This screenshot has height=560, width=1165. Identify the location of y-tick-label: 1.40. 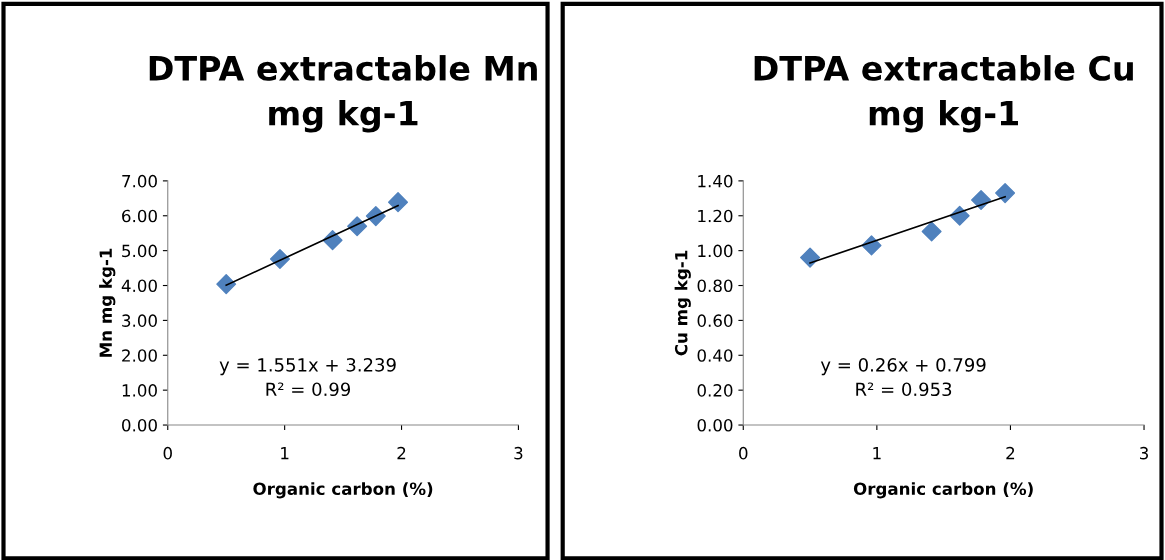
(715, 181).